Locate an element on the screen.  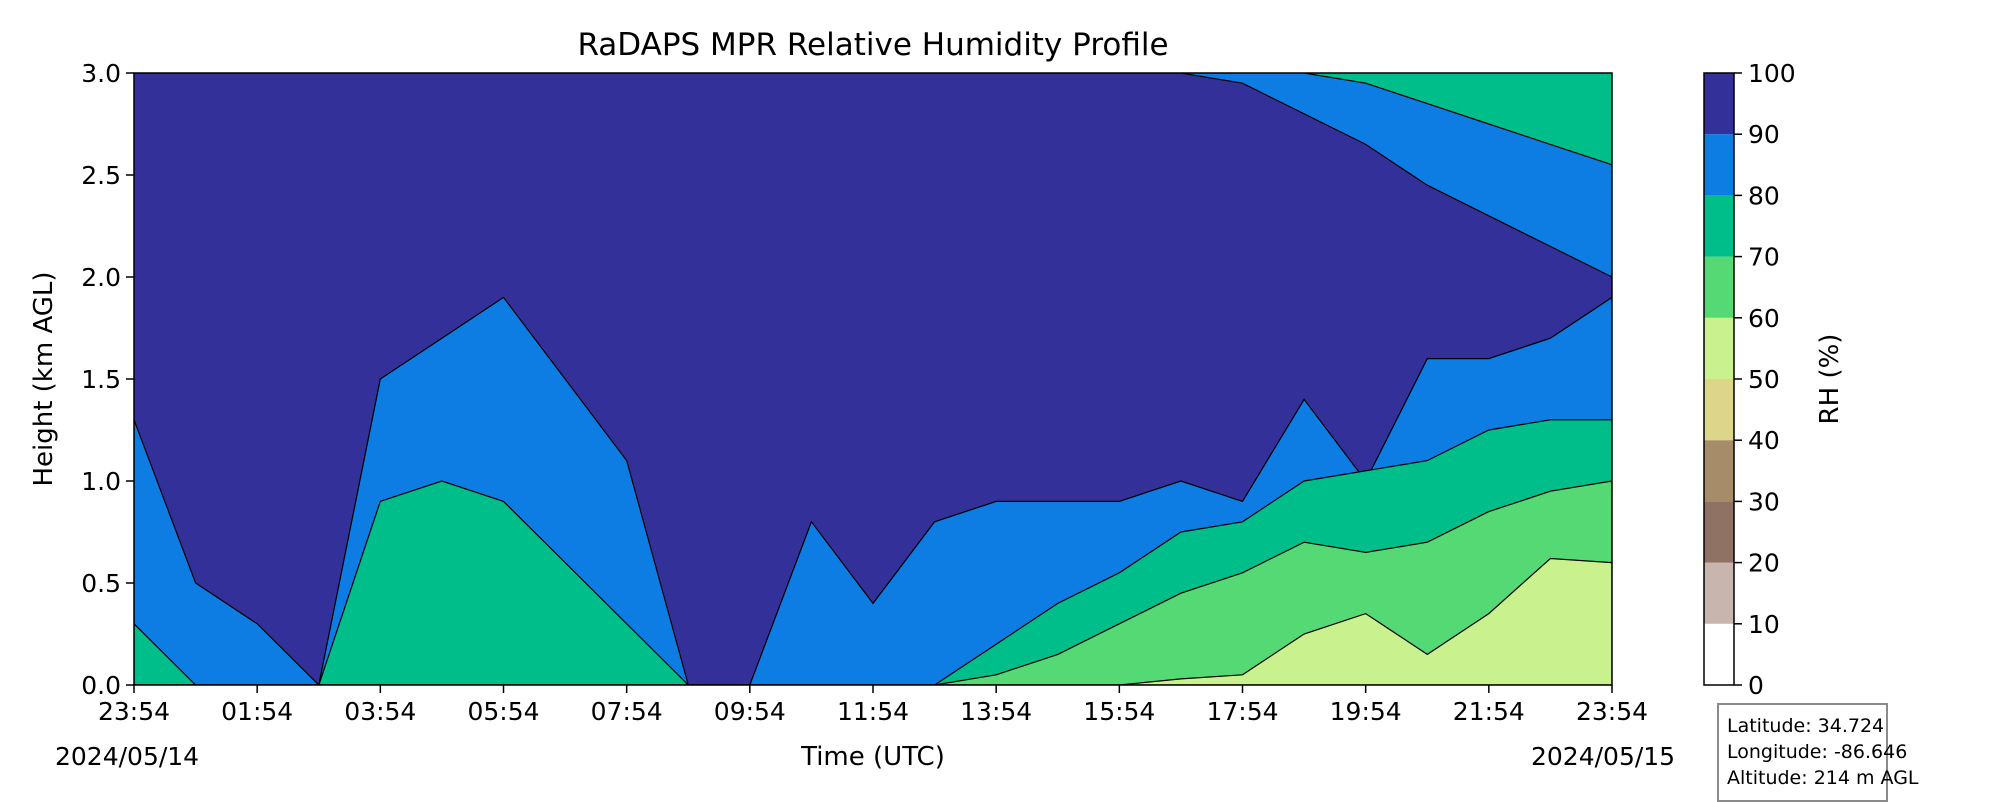
y-tick-label: 2.5 is located at coordinates (101, 175).